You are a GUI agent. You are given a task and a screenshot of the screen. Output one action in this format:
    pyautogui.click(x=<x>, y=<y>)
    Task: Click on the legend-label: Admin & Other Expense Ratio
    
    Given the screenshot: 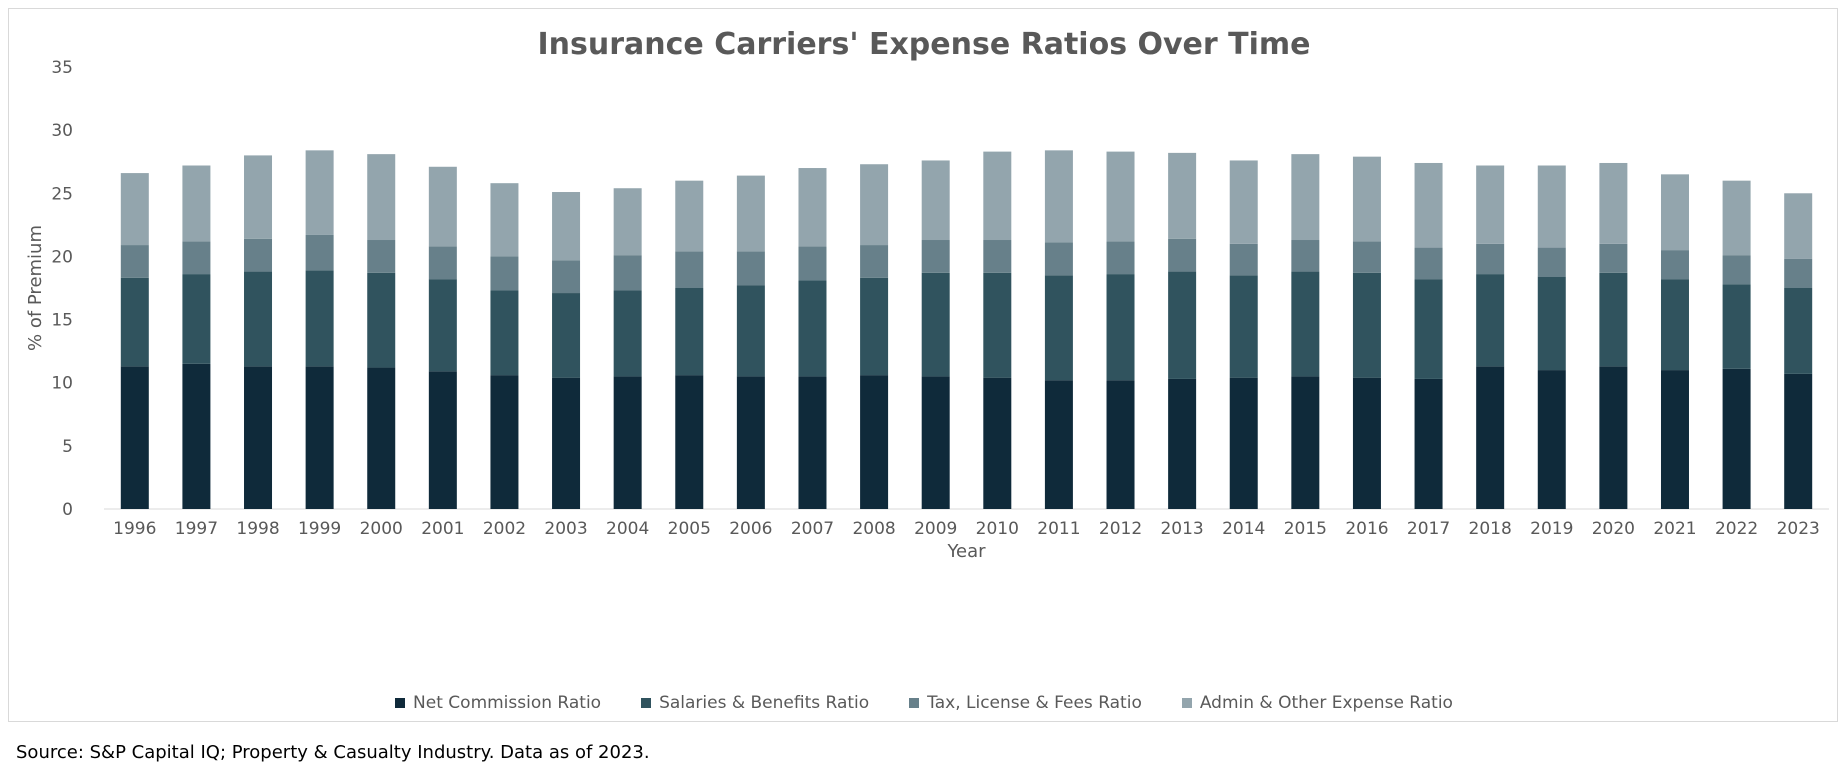 What is the action you would take?
    pyautogui.click(x=1326, y=703)
    